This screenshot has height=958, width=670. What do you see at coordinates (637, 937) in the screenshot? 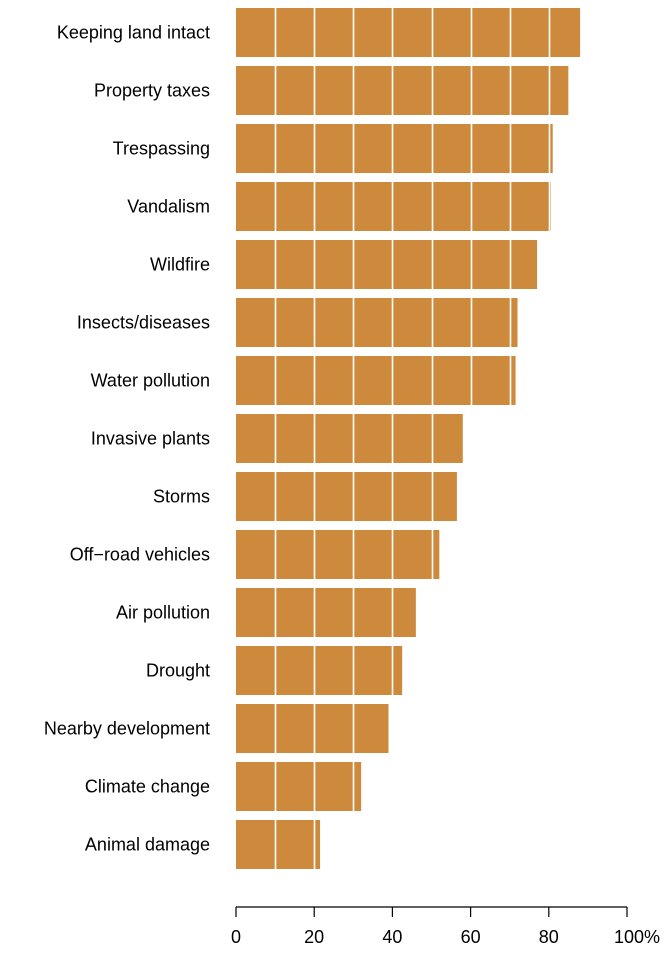
I see `x-tick-label: 100%` at bounding box center [637, 937].